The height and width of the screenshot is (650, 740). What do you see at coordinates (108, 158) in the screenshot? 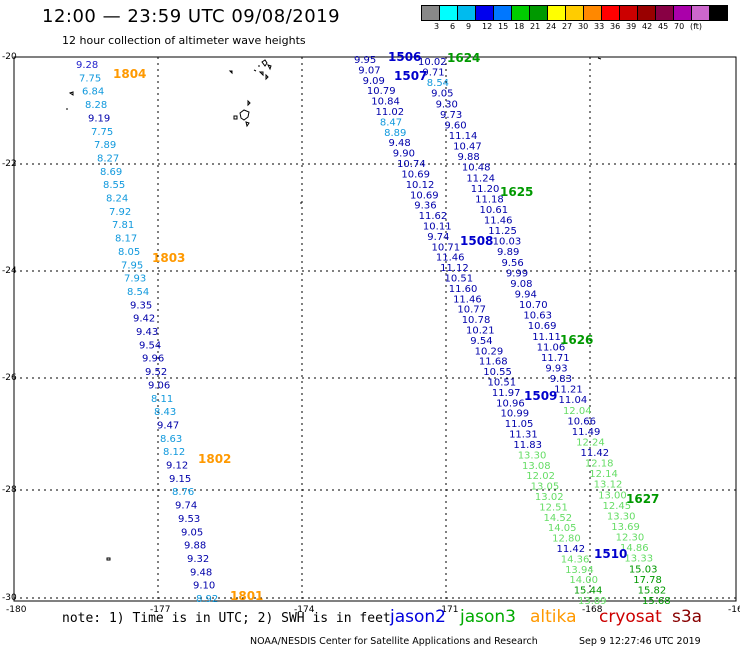
I see `wave-height-value: 8.27` at bounding box center [108, 158].